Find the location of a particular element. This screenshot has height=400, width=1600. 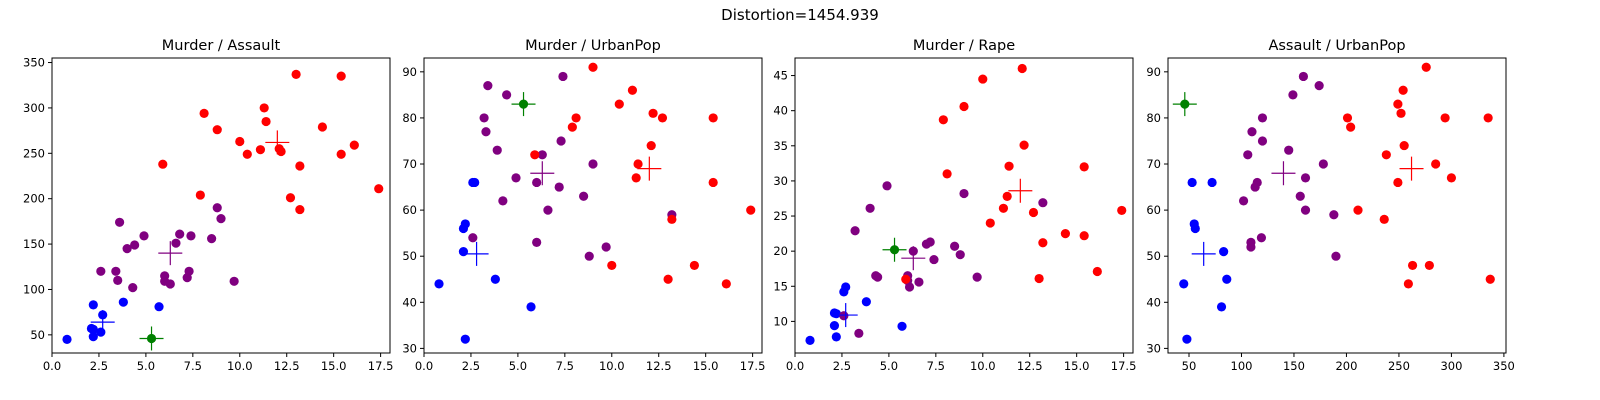

x-tick-label: 0.0 is located at coordinates (424, 366).